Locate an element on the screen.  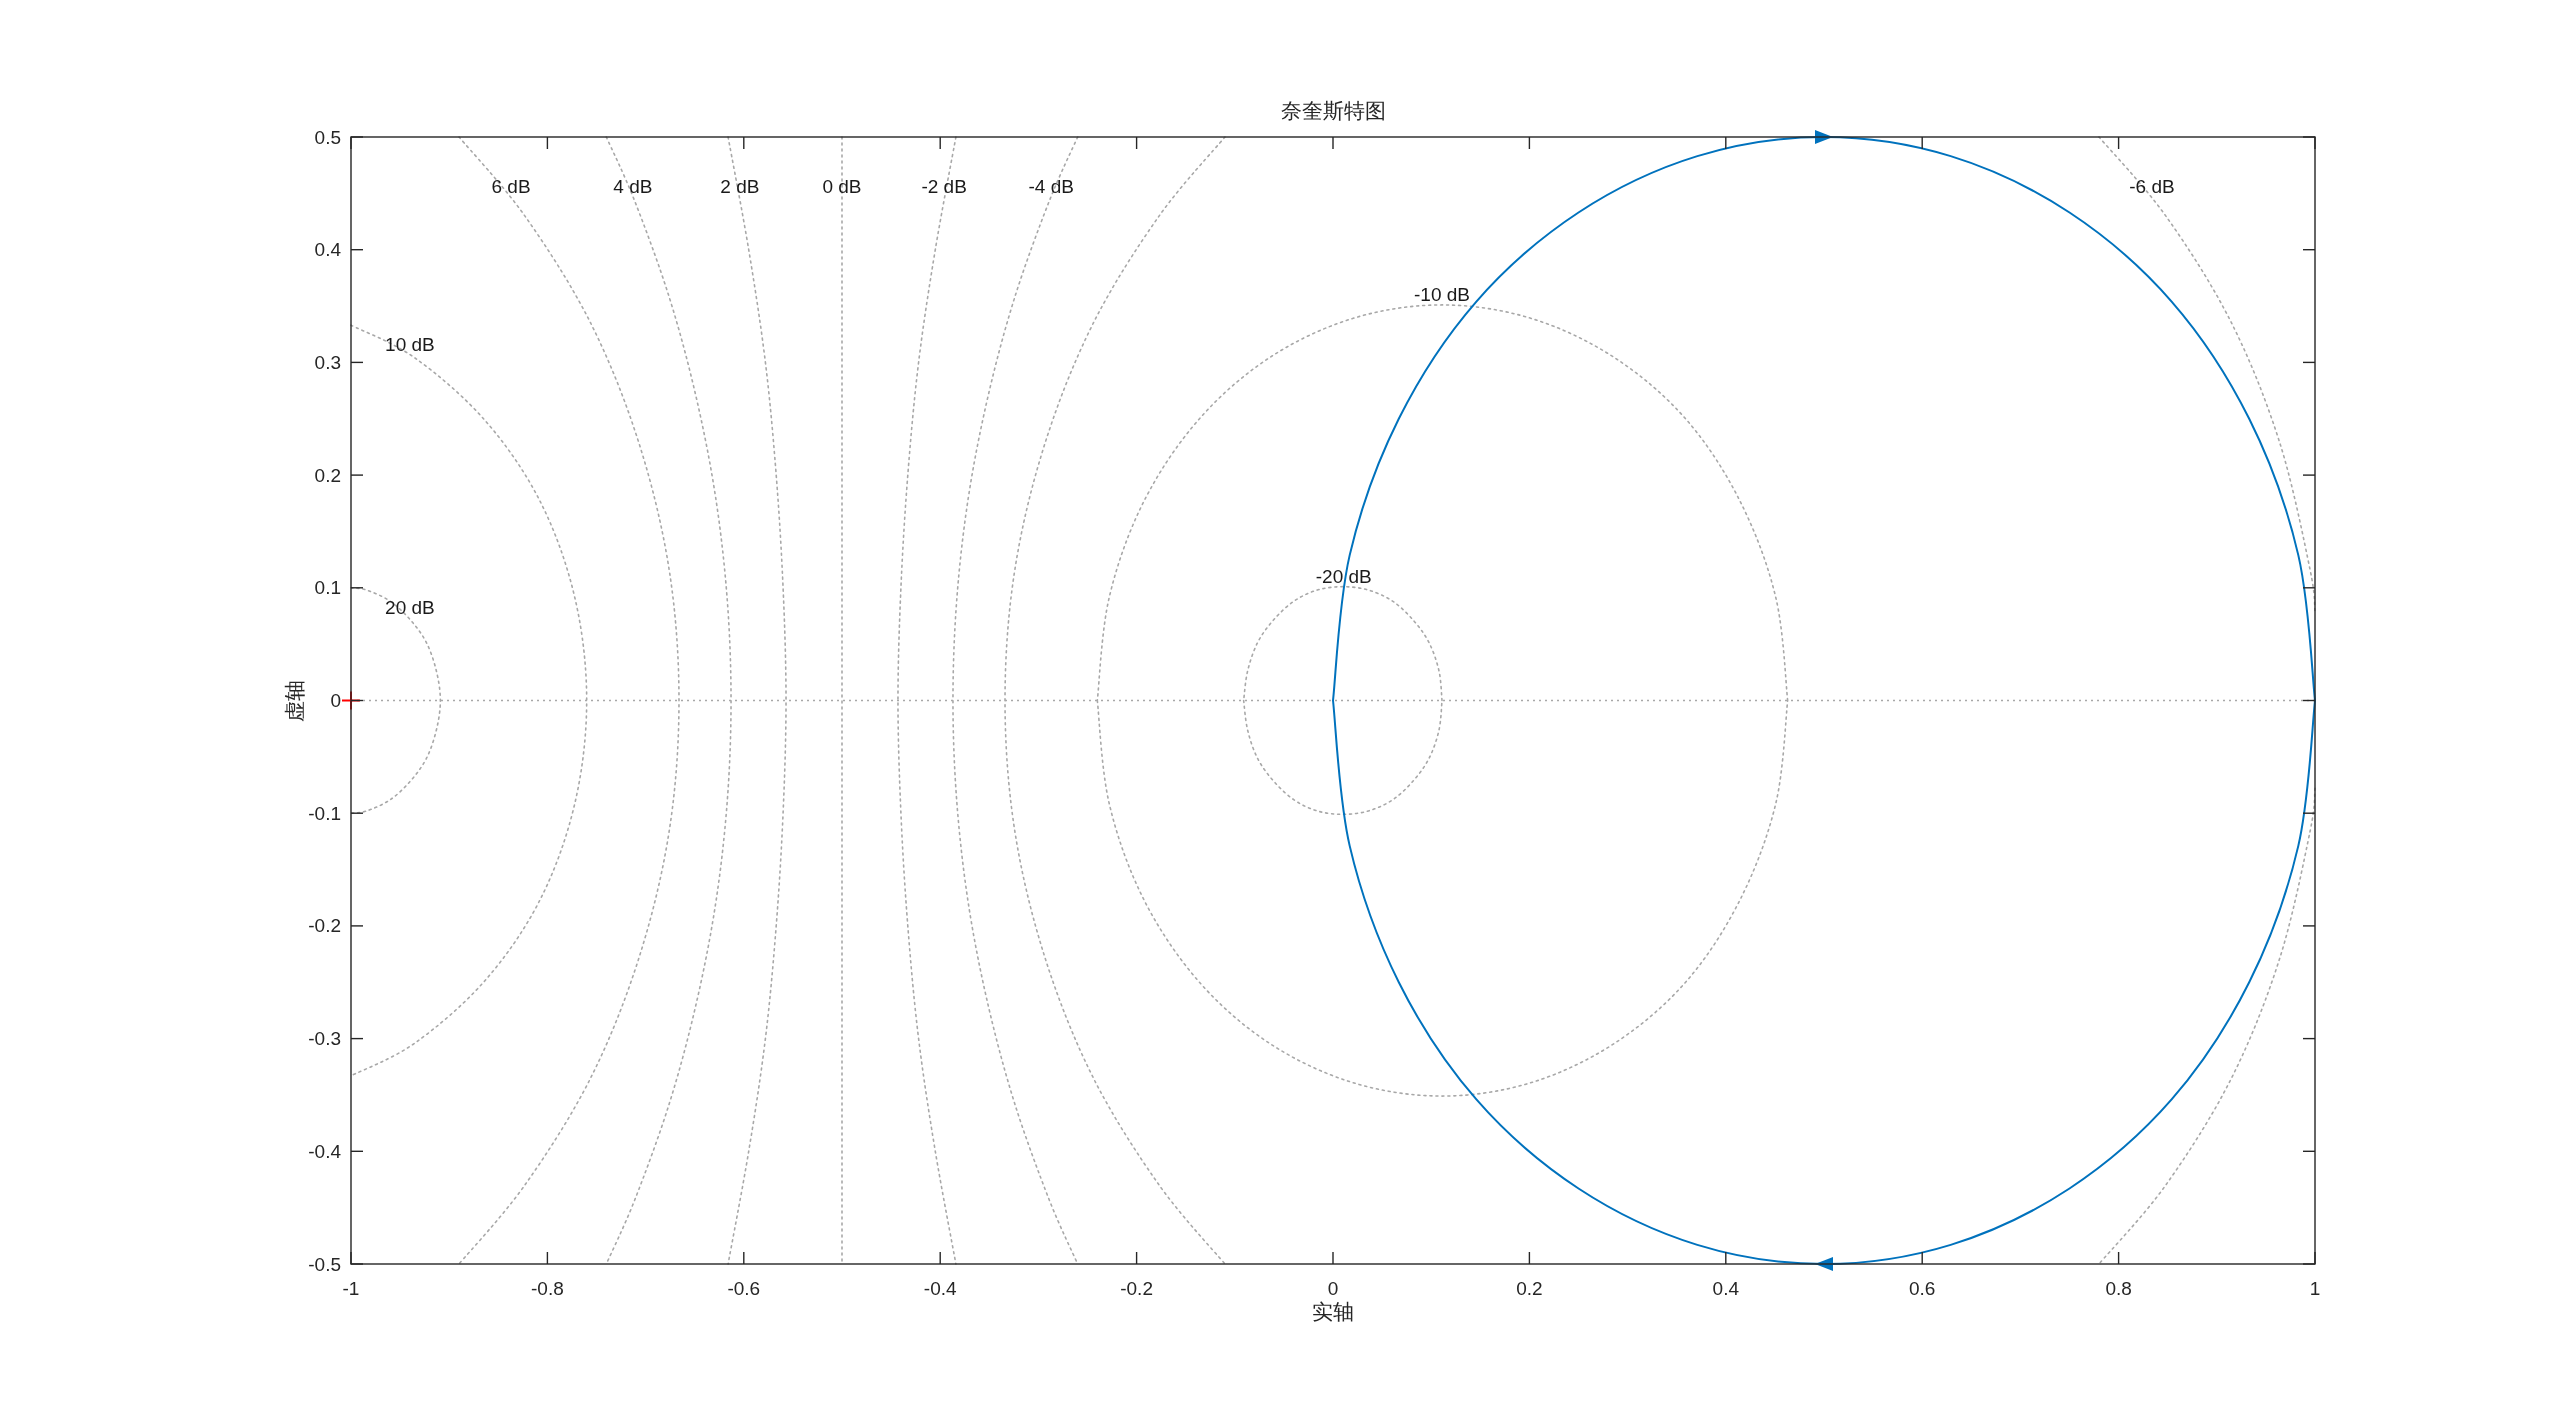
x-tick-label: 0.2 is located at coordinates (1529, 1288).